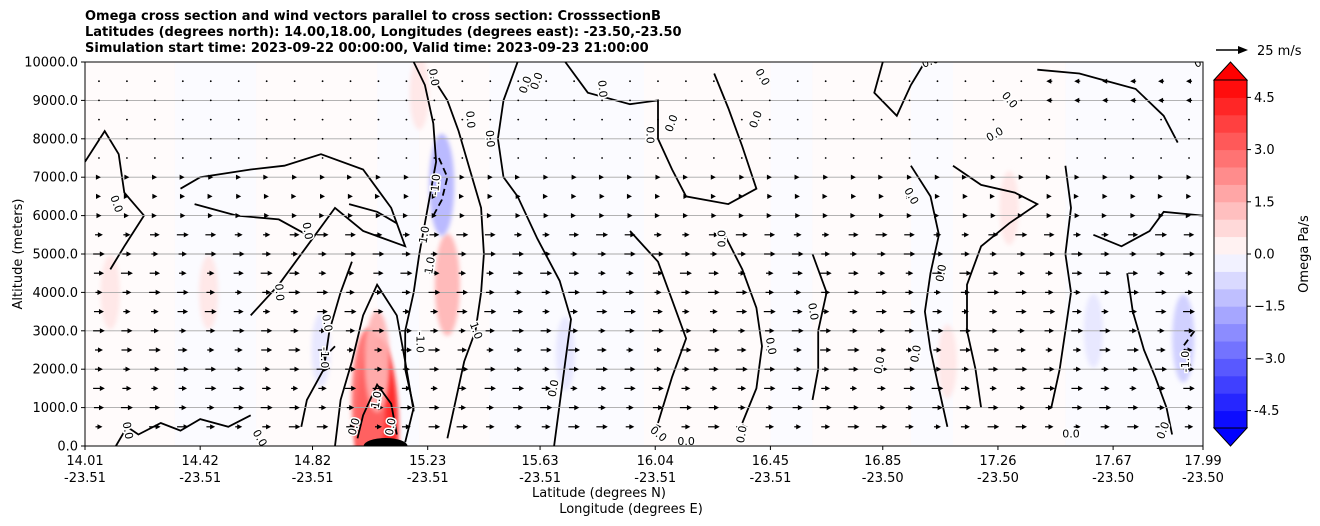 The image size is (1320, 526). What do you see at coordinates (56, 101) in the screenshot?
I see `y-tick-label: 9000.0` at bounding box center [56, 101].